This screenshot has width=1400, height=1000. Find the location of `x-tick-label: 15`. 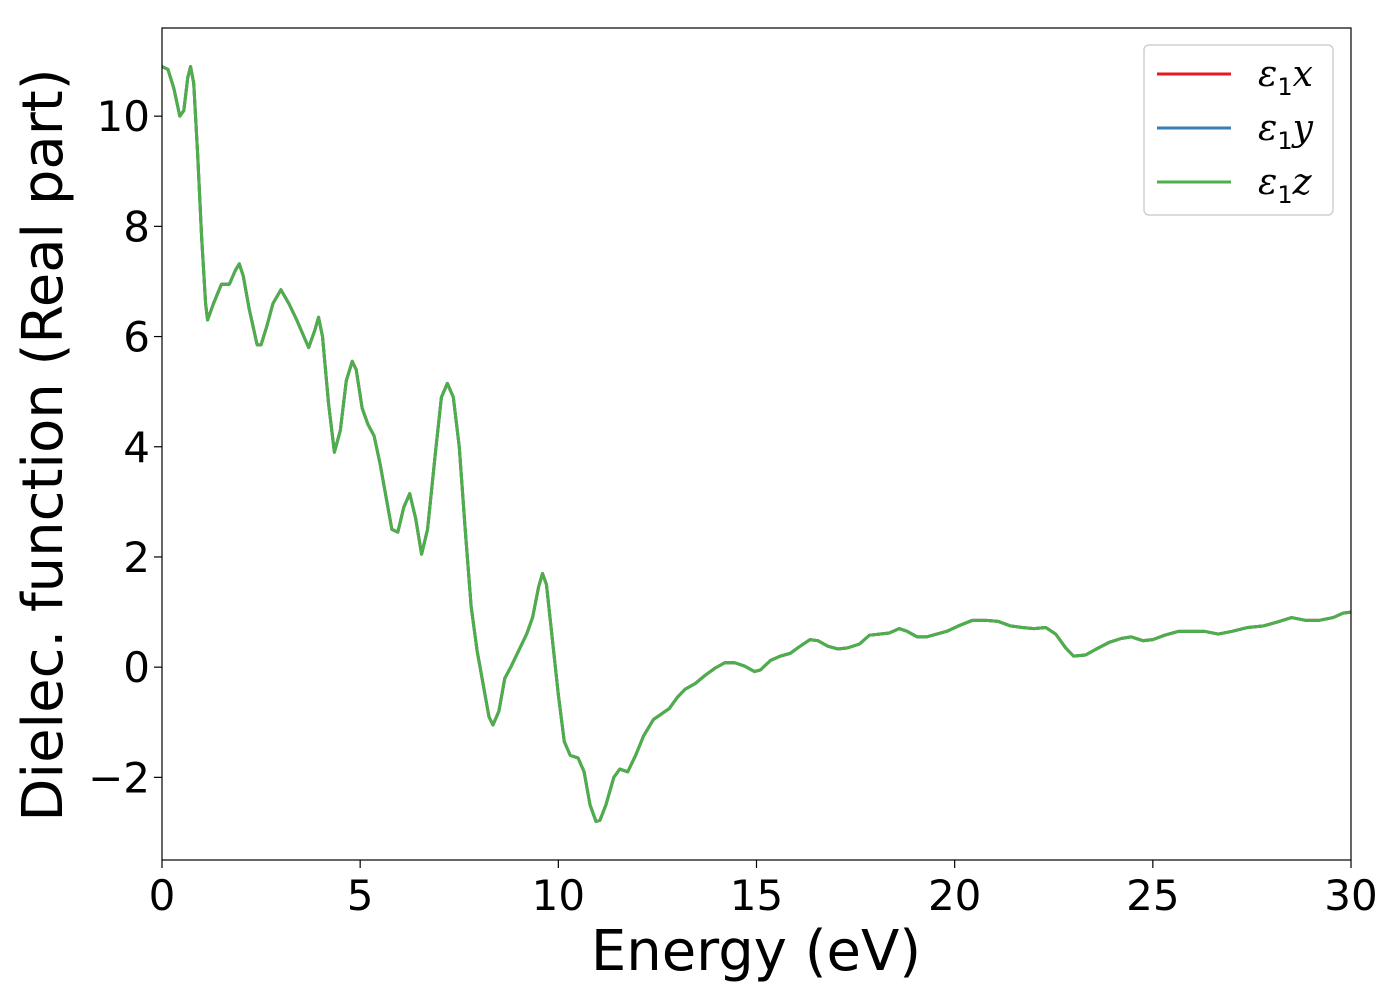

x-tick-label: 15 is located at coordinates (756, 895).